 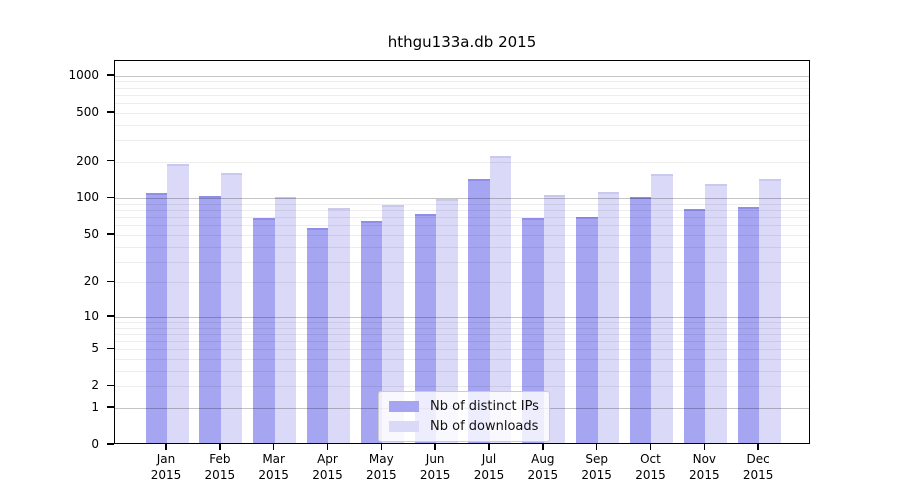 I want to click on bar-nb-of-downloads-apr, so click(x=339, y=325).